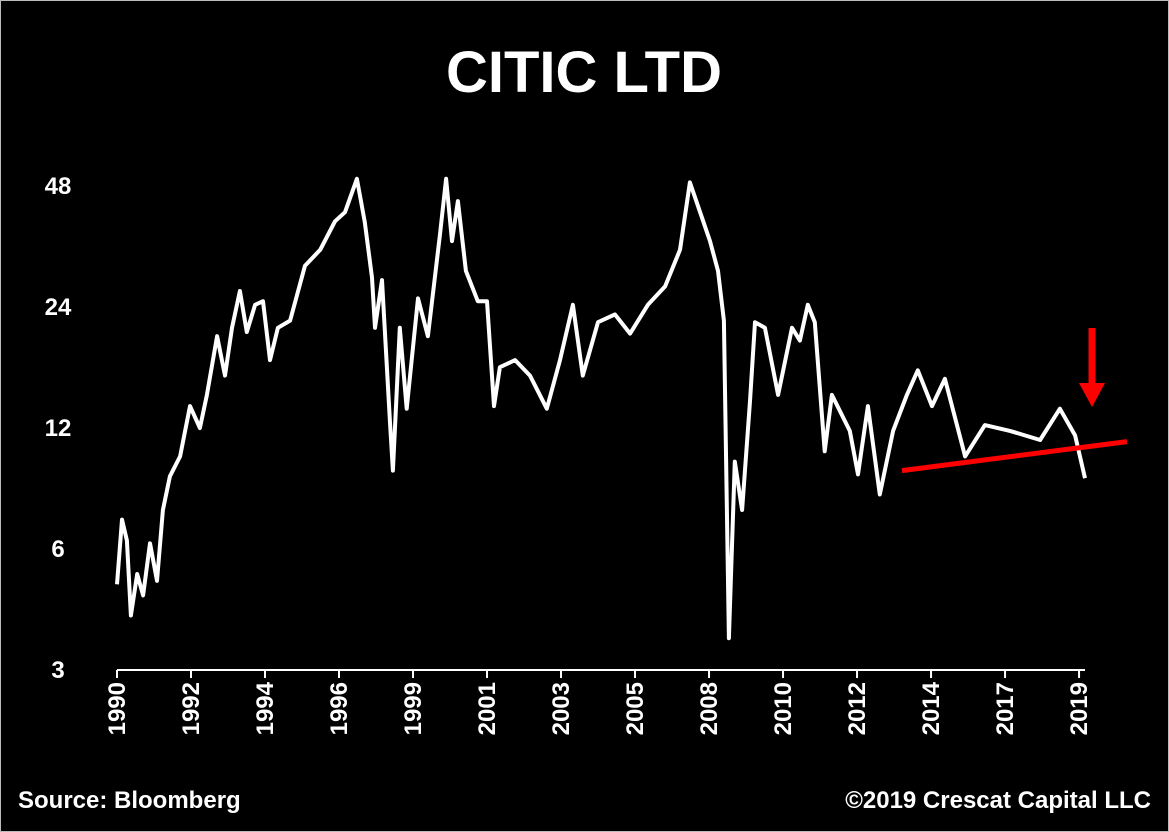 This screenshot has width=1169, height=832. I want to click on y-tick-label: 3, so click(57, 670).